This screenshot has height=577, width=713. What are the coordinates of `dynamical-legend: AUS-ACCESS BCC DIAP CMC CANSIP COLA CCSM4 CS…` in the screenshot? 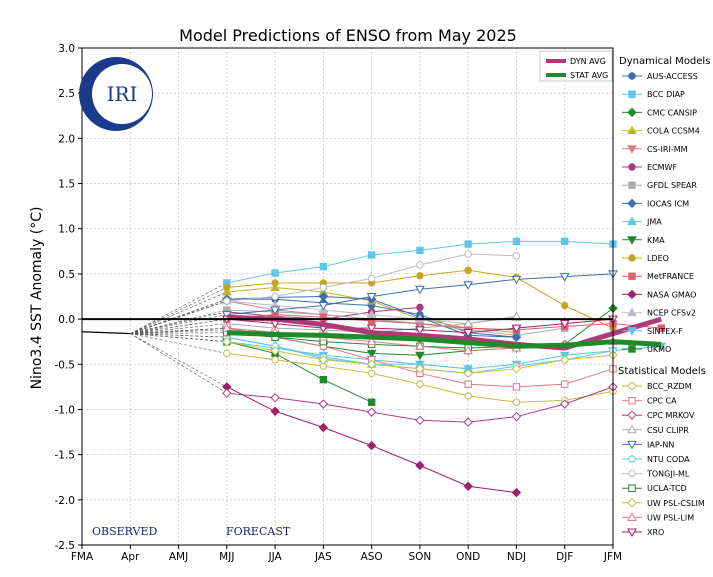 It's located at (661, 213).